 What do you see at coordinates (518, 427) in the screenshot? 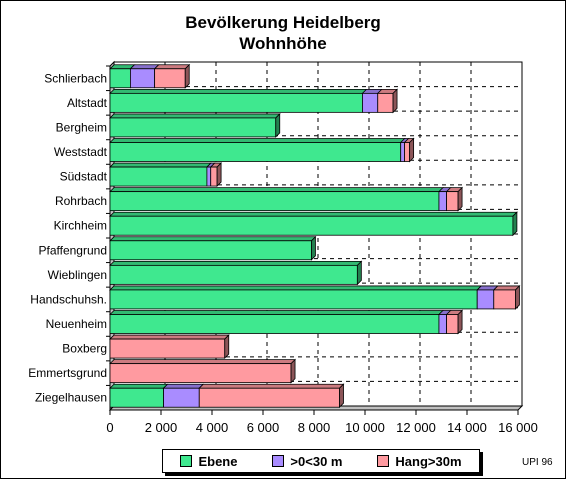
I see `x-tick-label: 16 000` at bounding box center [518, 427].